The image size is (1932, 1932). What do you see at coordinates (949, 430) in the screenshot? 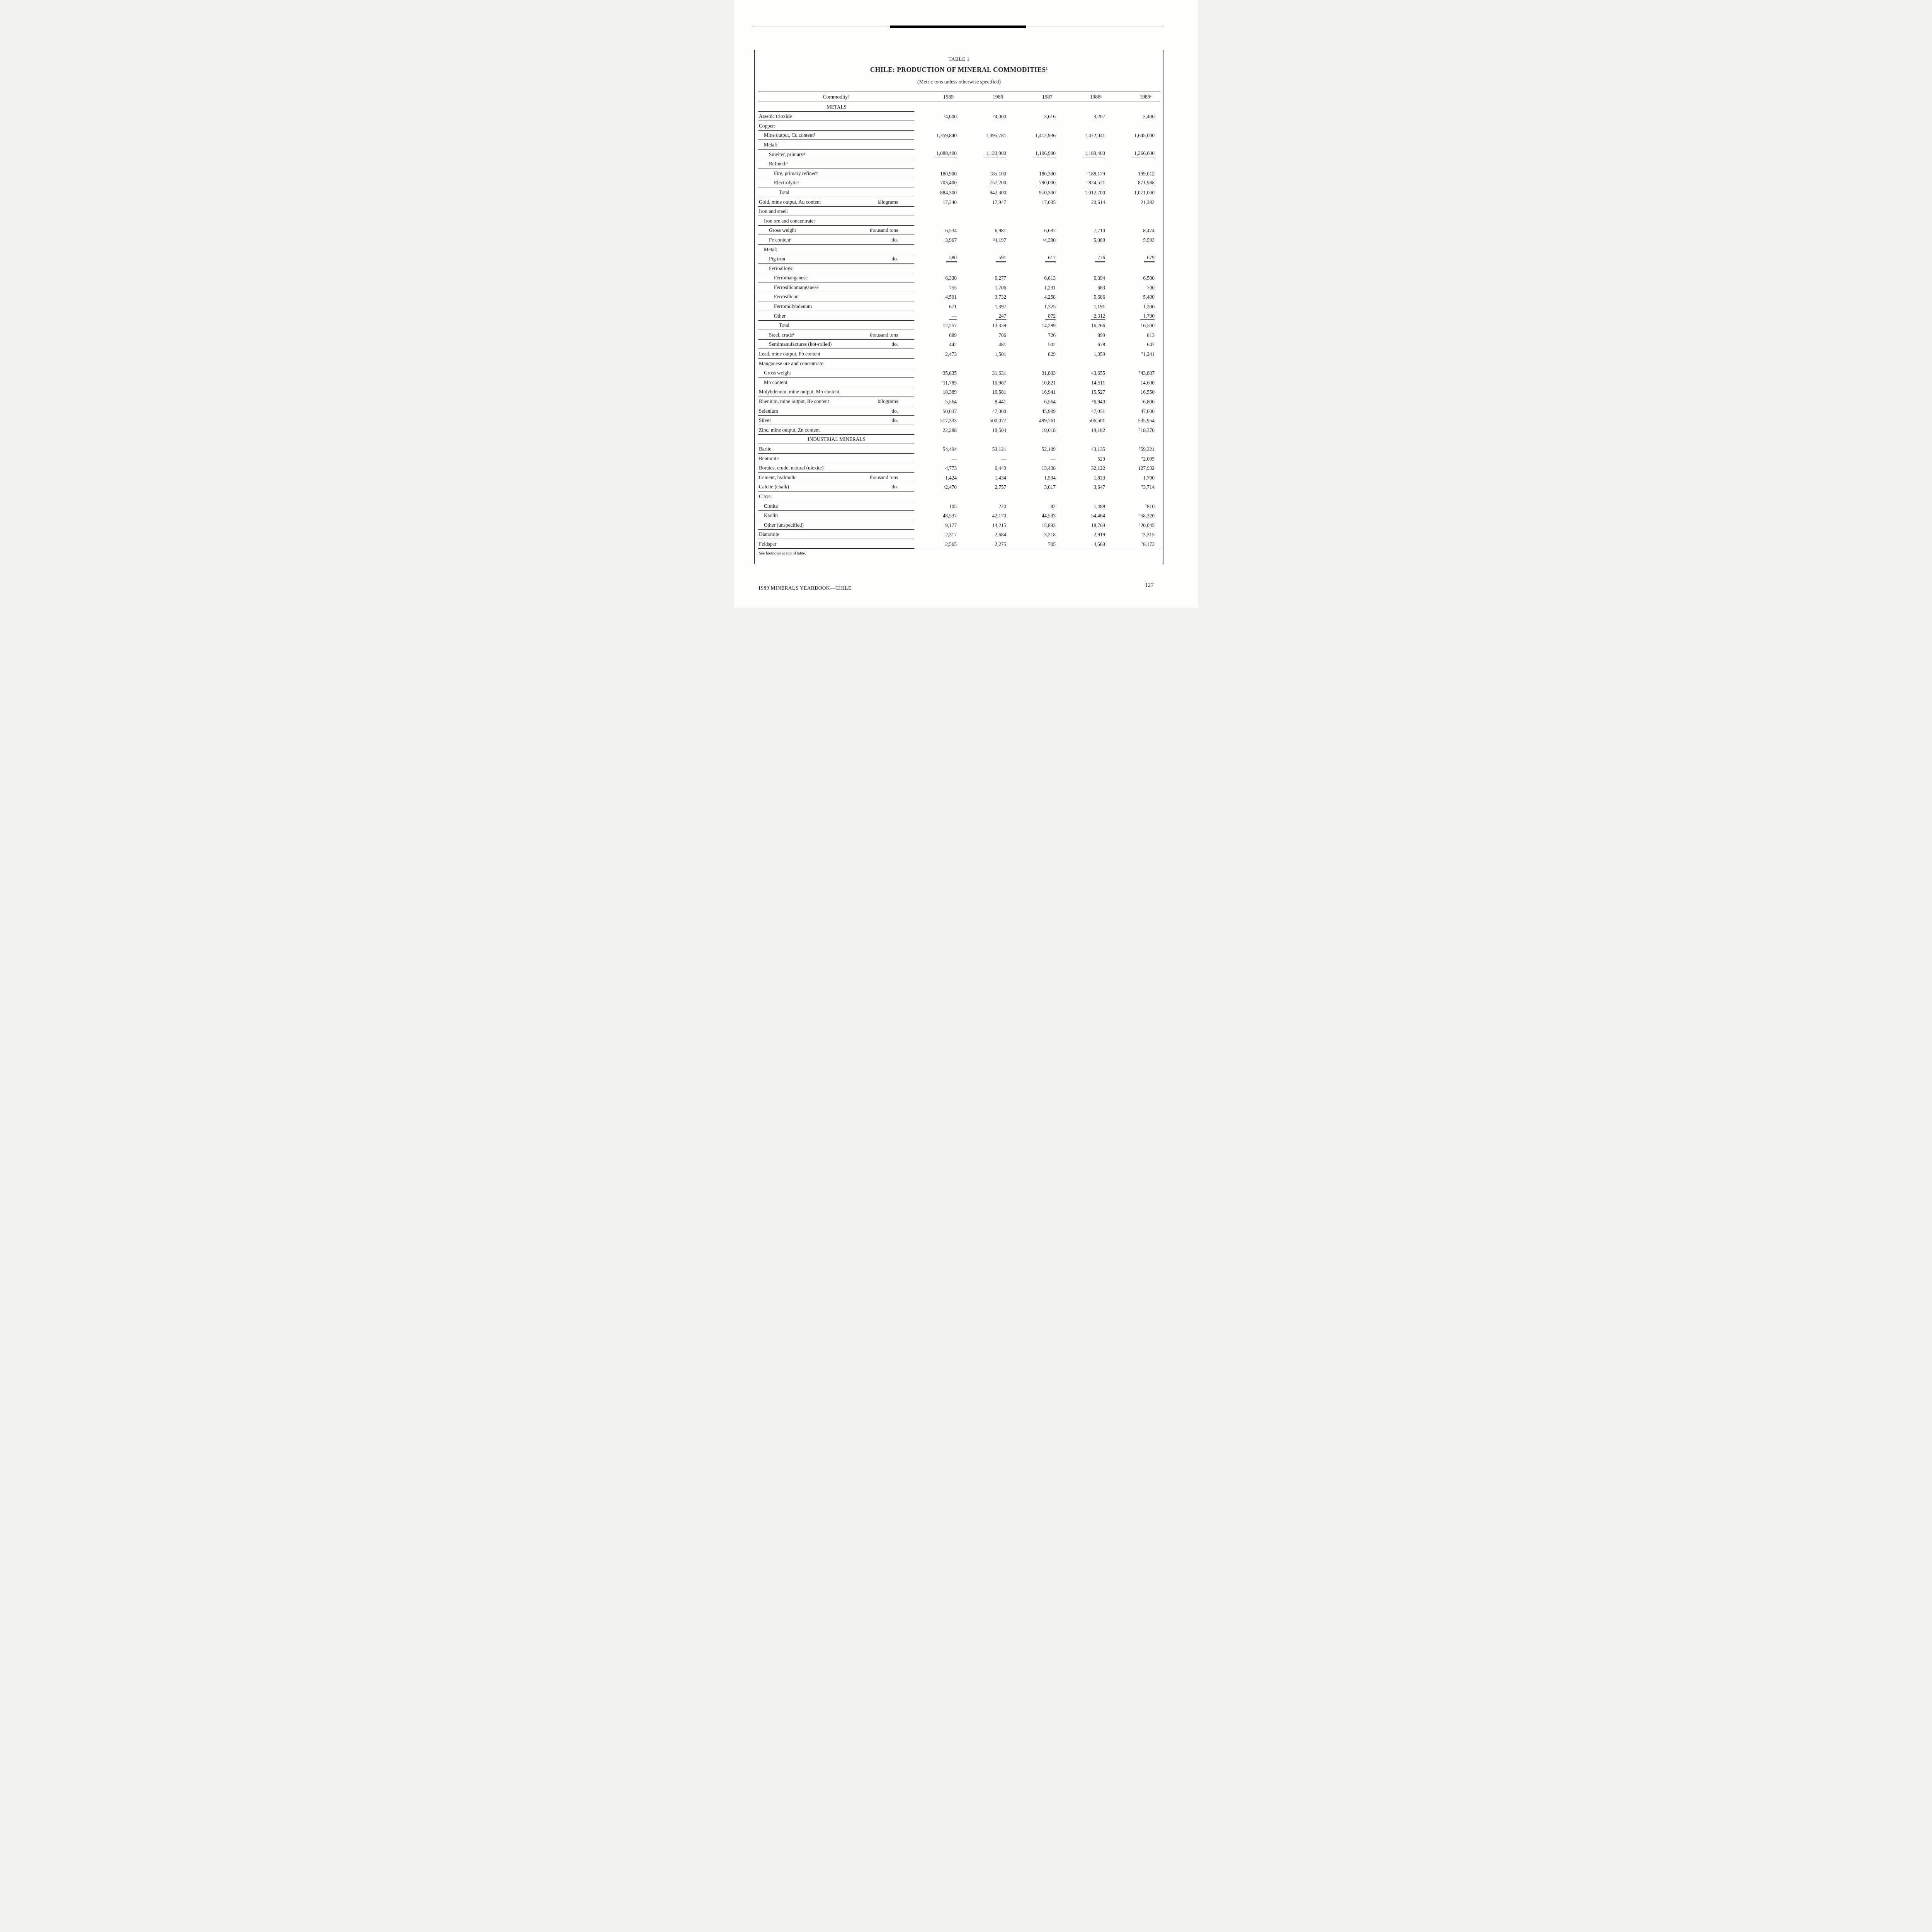
I see `cell-value: 22,288` at bounding box center [949, 430].